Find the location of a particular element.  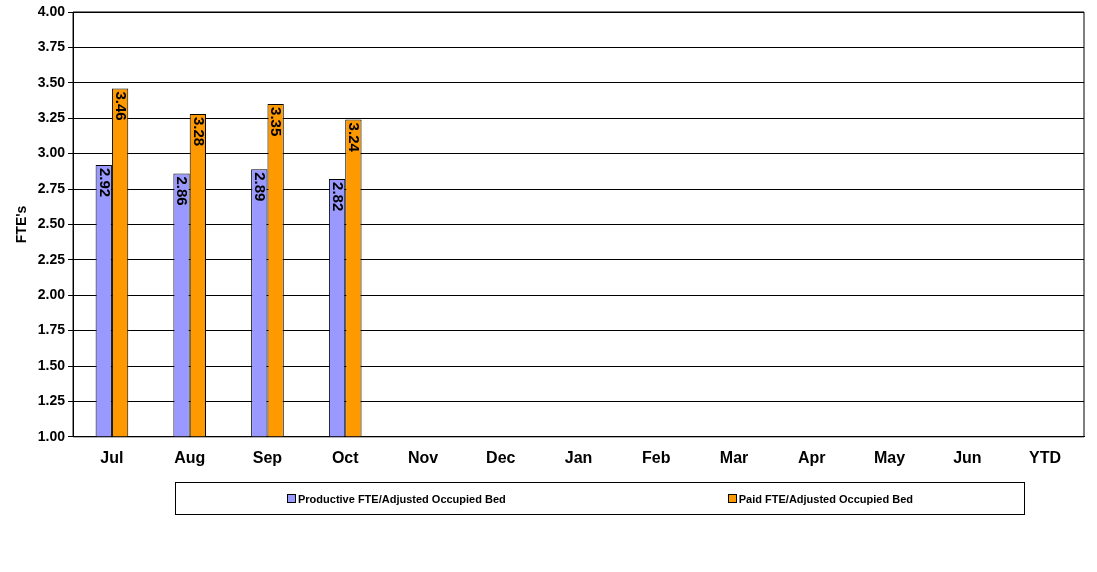

text: 1.50 is located at coordinates (51, 364).